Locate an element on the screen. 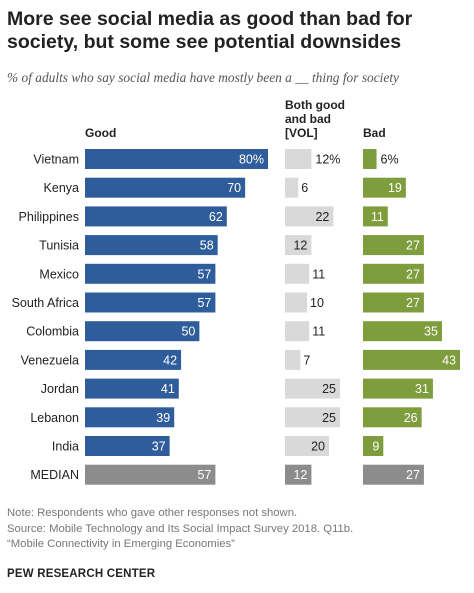 The height and width of the screenshot is (593, 474). category-label: Mexico is located at coordinates (59, 274).